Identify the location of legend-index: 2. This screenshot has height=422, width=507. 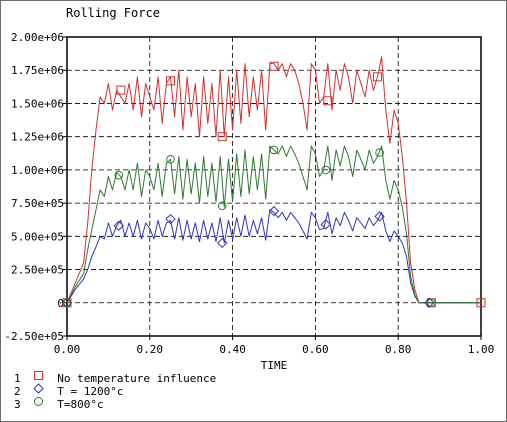
(17, 391).